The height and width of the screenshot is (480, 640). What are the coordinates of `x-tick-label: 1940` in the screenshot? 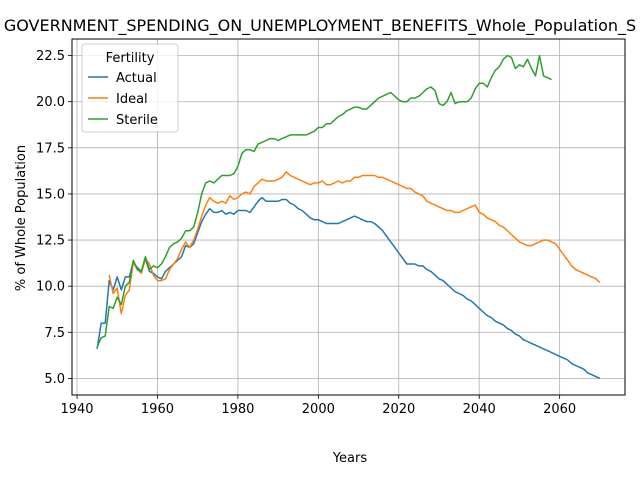 It's located at (76, 409).